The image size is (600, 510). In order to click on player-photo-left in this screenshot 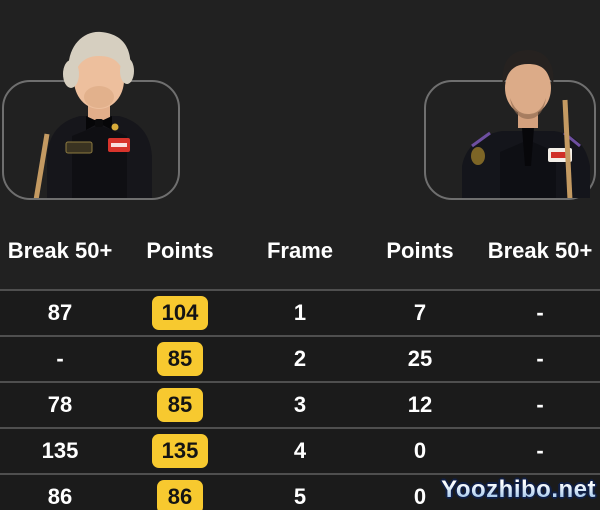, I will do `click(92, 114)`.